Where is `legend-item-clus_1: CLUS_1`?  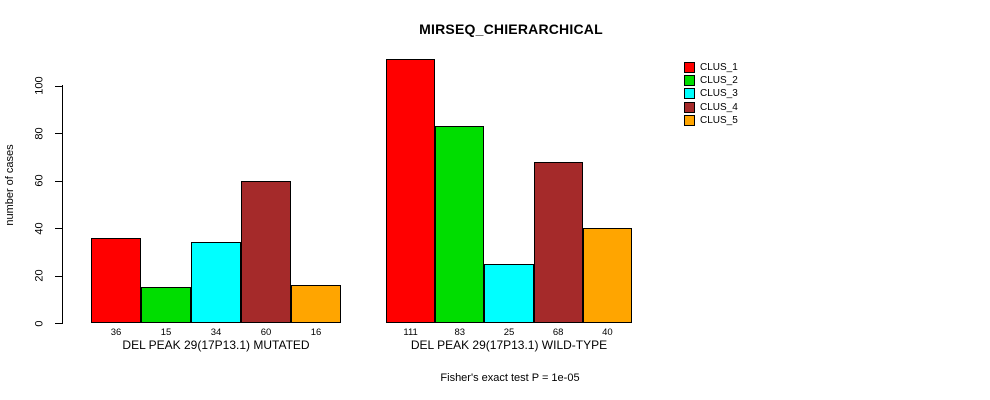
legend-item-clus_1: CLUS_1 is located at coordinates (711, 67).